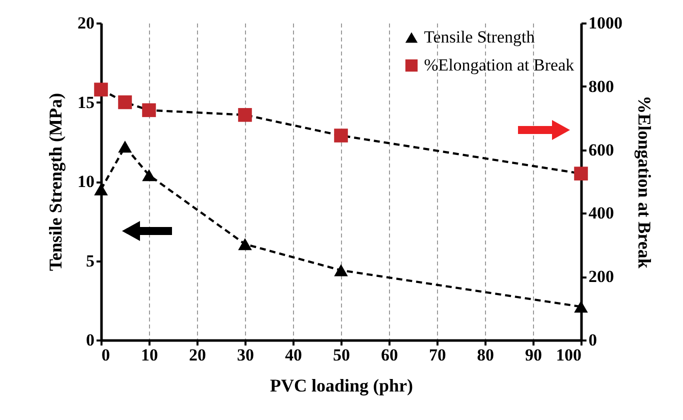 The width and height of the screenshot is (683, 420). Describe the element at coordinates (197, 355) in the screenshot. I see `x-tick-label: 20` at that location.